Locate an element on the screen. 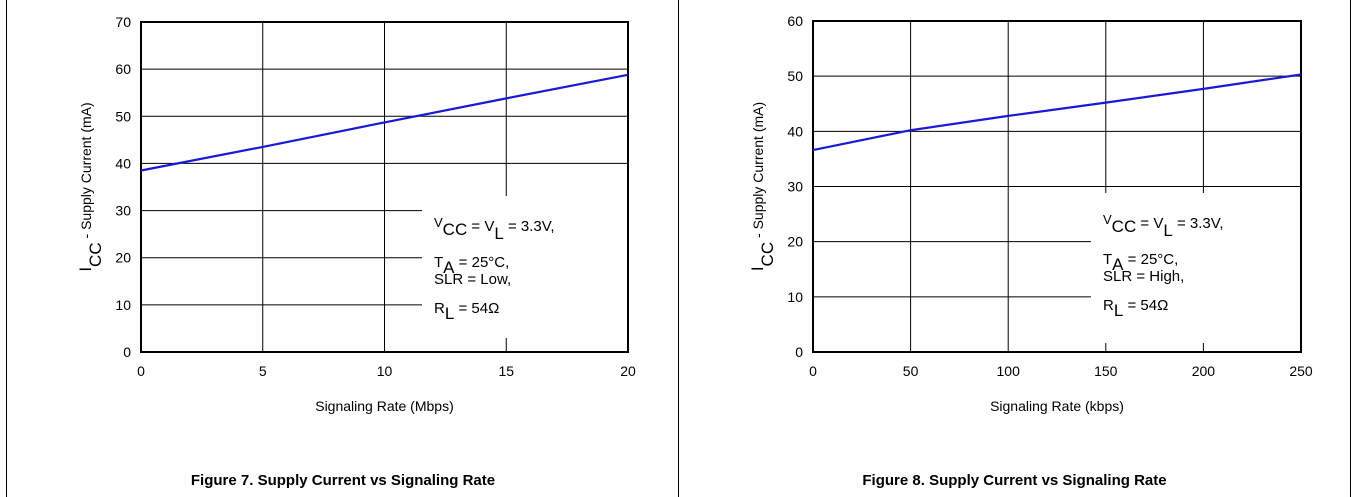 The width and height of the screenshot is (1351, 497). x-tick-label: 250 is located at coordinates (1301, 371).